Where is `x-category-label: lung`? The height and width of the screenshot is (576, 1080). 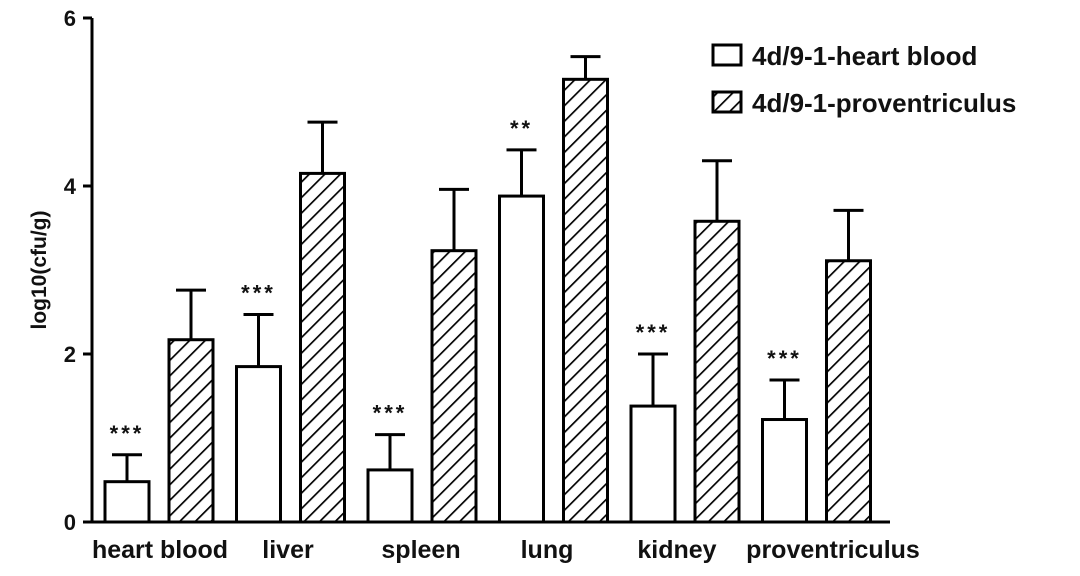
x-category-label: lung is located at coordinates (547, 550).